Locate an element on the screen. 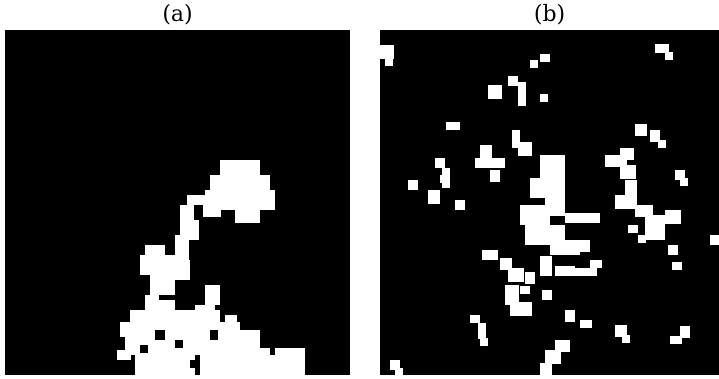 The width and height of the screenshot is (719, 379). panel-a-white-cluster is located at coordinates (211, 267).